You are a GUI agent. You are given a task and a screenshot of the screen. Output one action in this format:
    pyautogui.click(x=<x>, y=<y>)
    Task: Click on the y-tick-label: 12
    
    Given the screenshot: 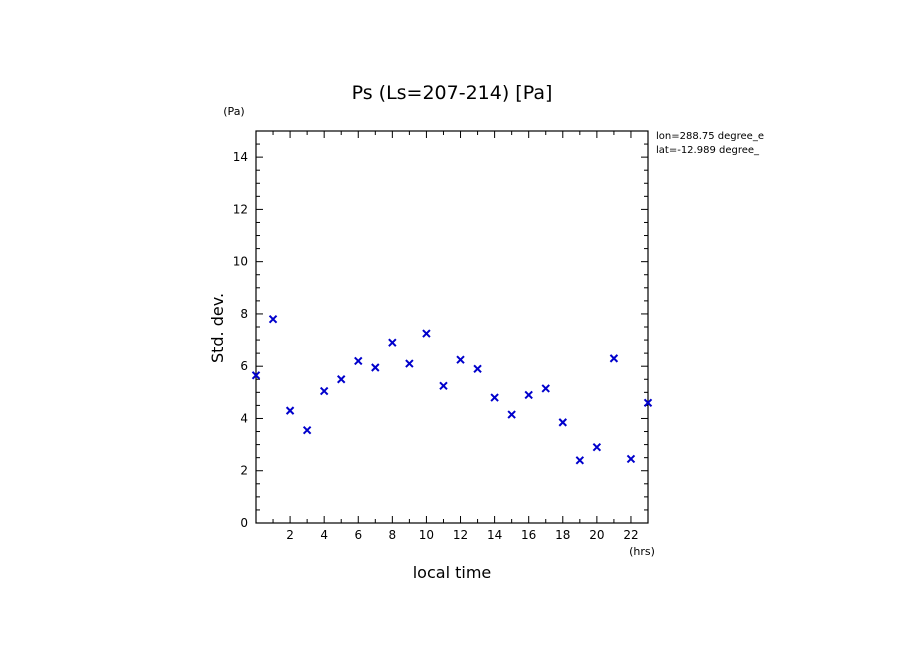 What is the action you would take?
    pyautogui.click(x=240, y=209)
    